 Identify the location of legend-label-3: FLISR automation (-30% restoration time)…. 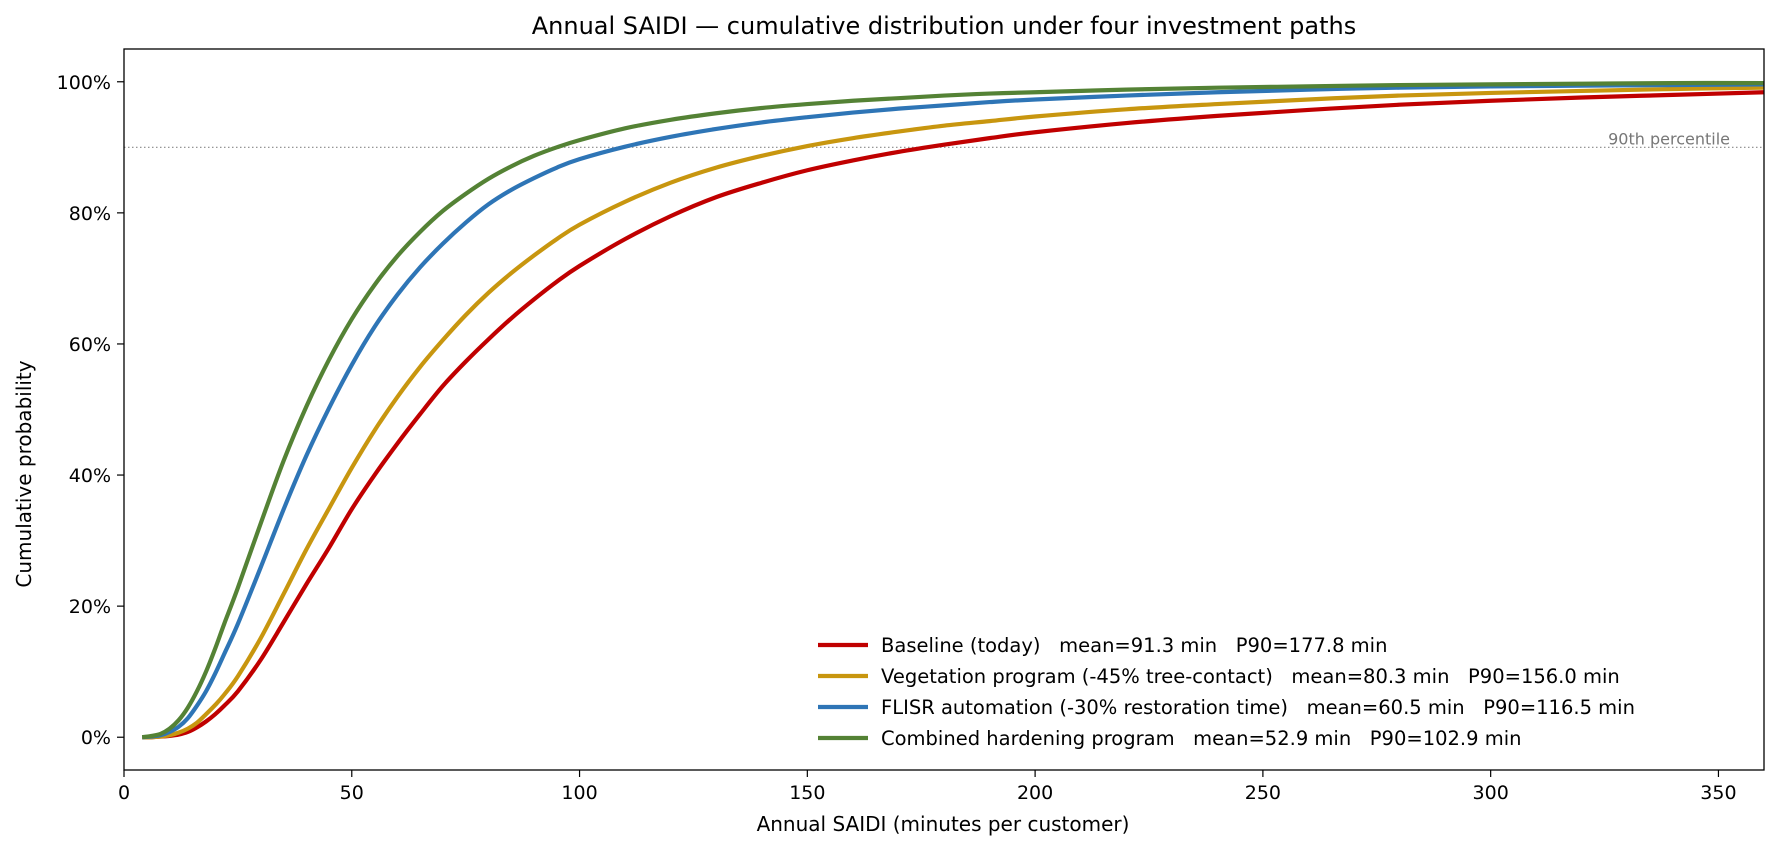
(1258, 707).